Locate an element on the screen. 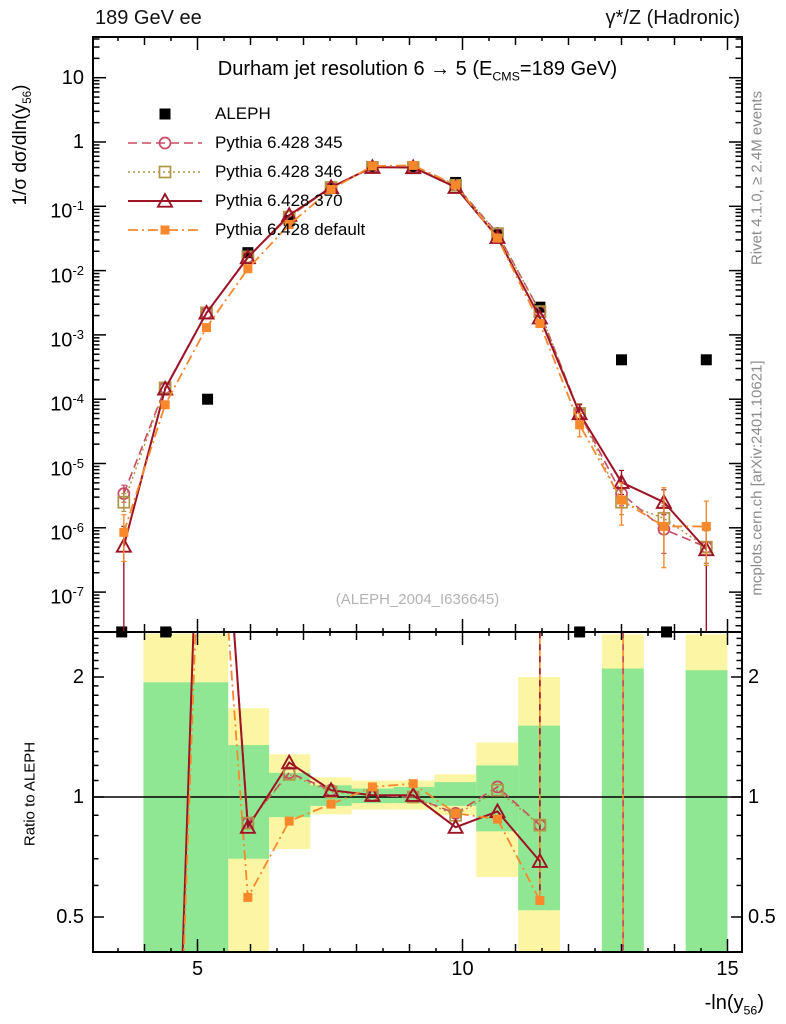 This screenshot has height=1024, width=786. ratio-y-tick-right-0.5: 0.5 is located at coordinates (762, 917).